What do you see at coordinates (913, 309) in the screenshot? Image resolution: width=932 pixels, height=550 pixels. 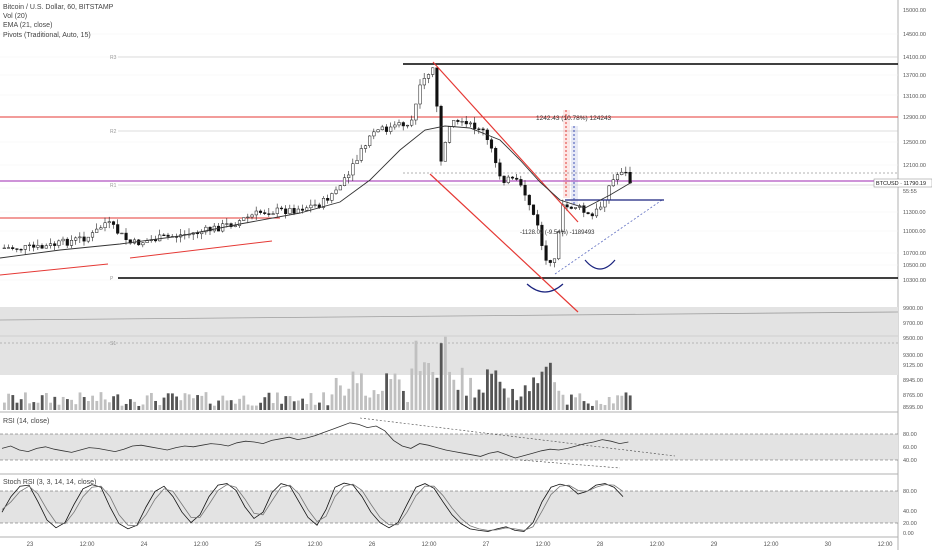 I see `y-tick-label: 9900.00` at bounding box center [913, 309].